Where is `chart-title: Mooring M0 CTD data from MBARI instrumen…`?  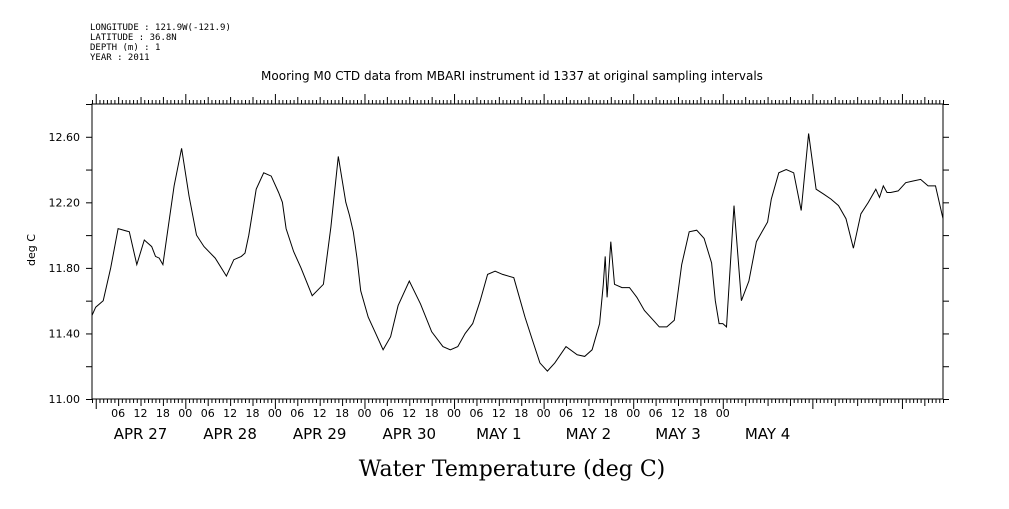 chart-title: Mooring M0 CTD data from MBARI instrumen… is located at coordinates (512, 76).